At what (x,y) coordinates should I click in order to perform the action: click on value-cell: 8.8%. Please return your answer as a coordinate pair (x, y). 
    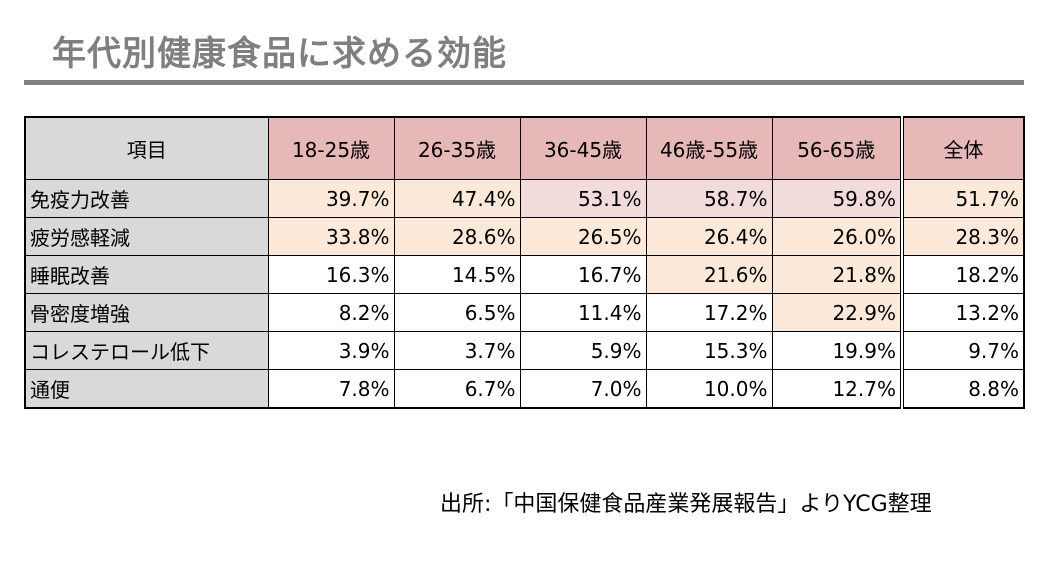
    Looking at the image, I should click on (962, 389).